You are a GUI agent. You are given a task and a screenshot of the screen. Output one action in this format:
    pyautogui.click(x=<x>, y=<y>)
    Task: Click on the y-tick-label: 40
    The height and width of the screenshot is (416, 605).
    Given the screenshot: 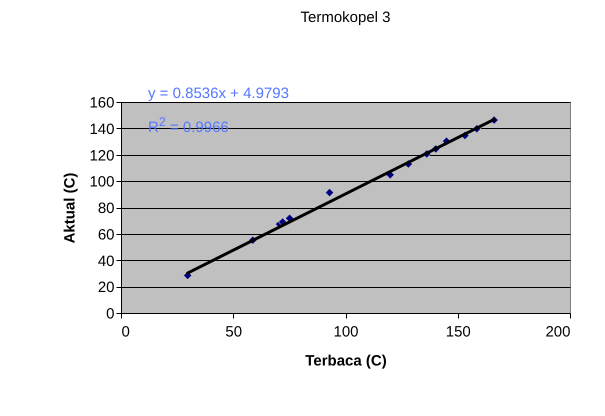 What is the action you would take?
    pyautogui.click(x=106, y=261)
    